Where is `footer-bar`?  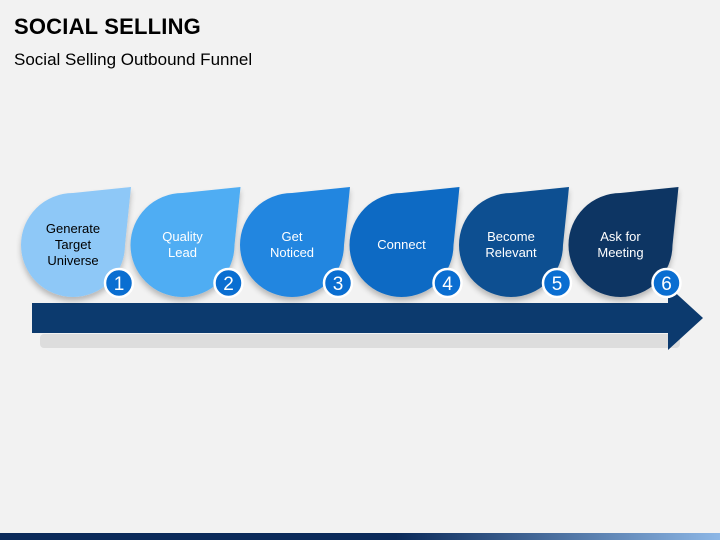
footer-bar is located at coordinates (360, 536).